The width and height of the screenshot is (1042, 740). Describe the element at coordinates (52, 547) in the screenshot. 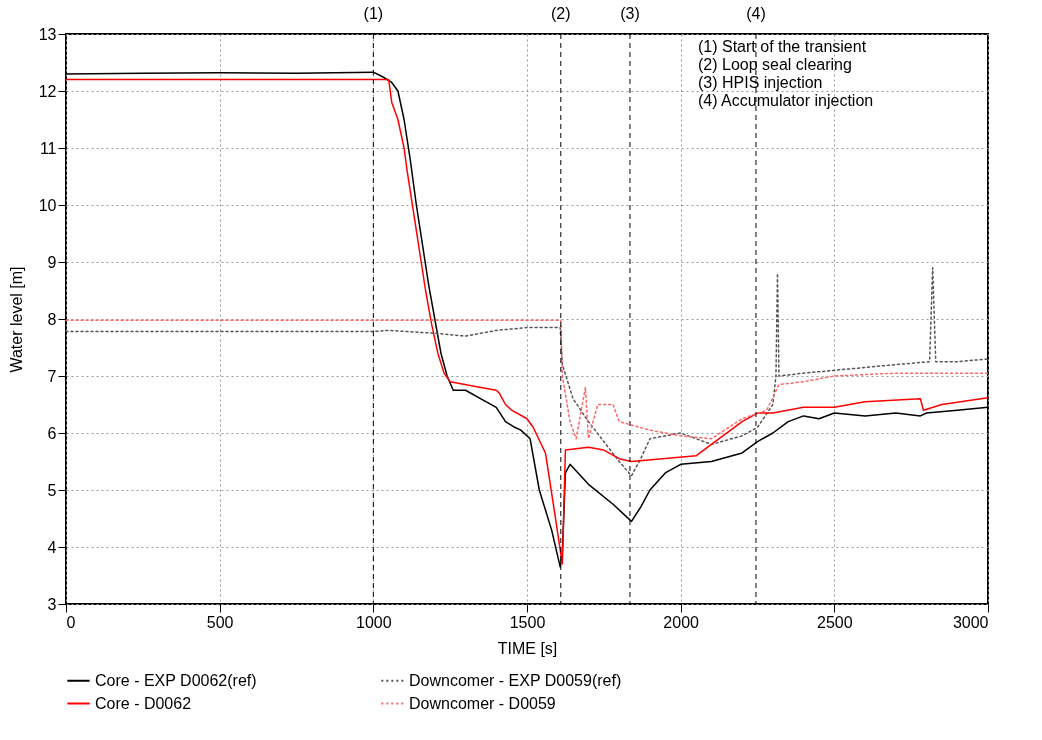

I see `y-tick-label: 4` at that location.